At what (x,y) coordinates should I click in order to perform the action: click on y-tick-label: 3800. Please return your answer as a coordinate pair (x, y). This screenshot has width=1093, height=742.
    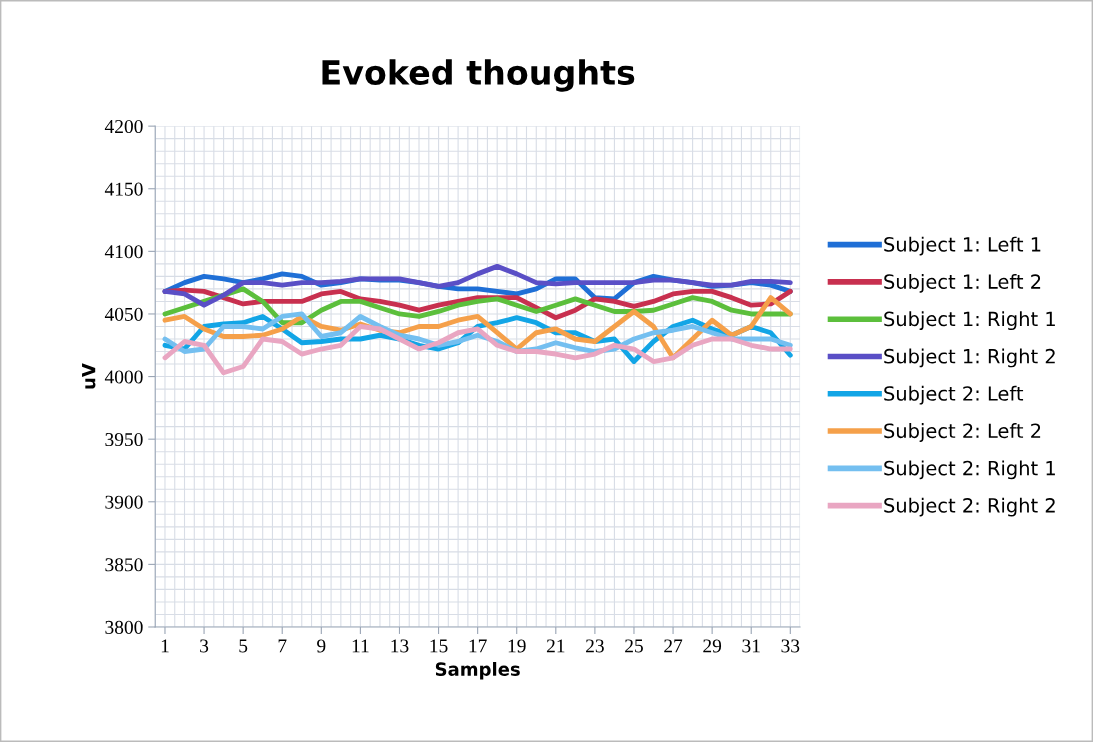
    Looking at the image, I should click on (124, 627).